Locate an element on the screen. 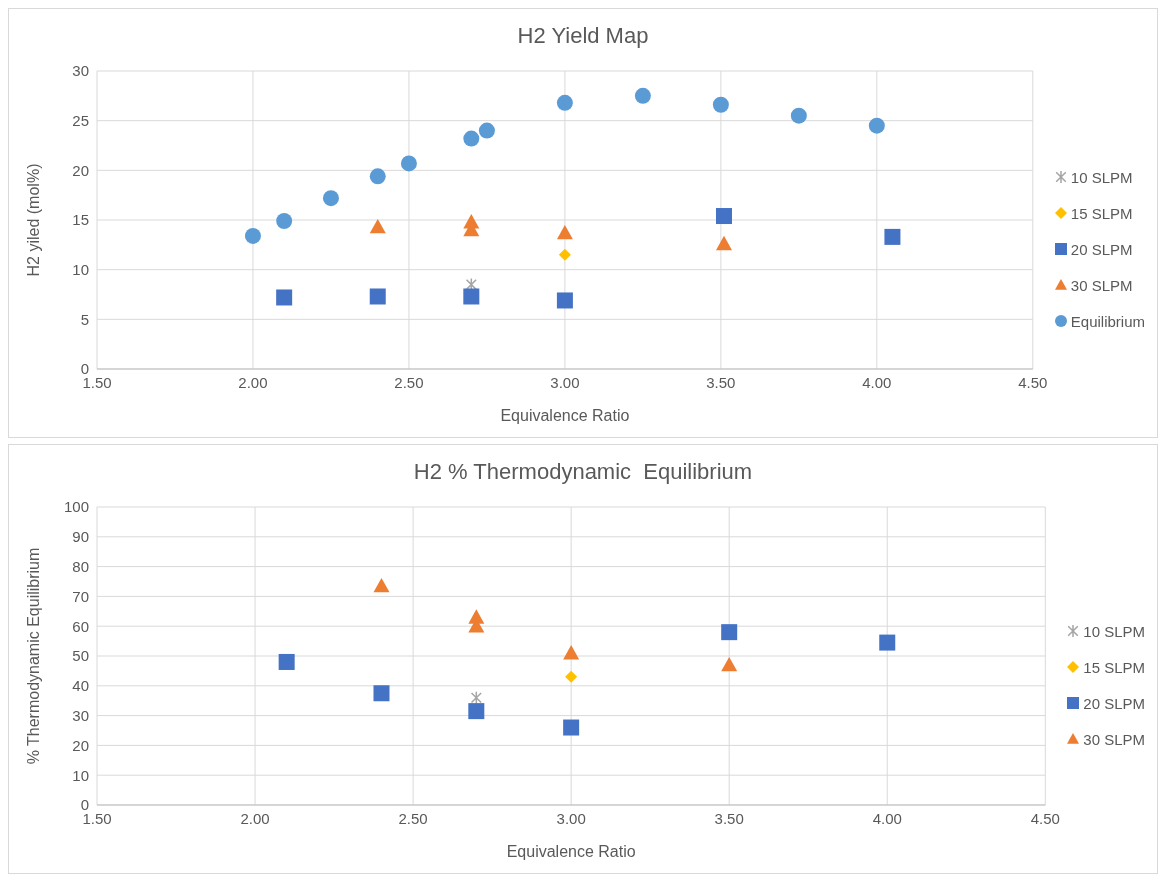 Image resolution: width=1174 pixels, height=882 pixels. y-tick-label: 70 is located at coordinates (80, 596).